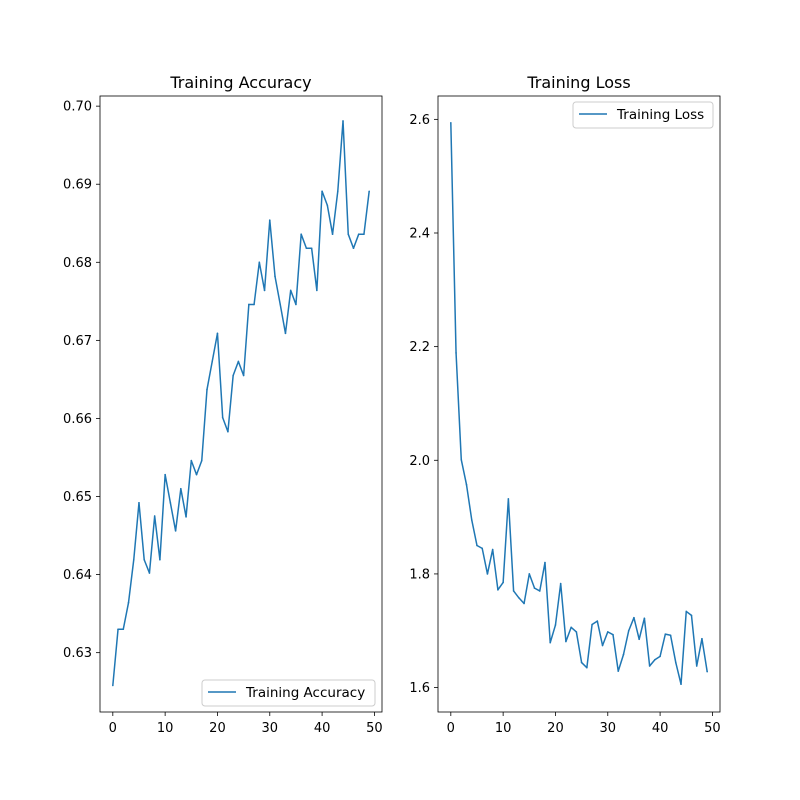  Describe the element at coordinates (419, 120) in the screenshot. I see `loss-y-tick-label: 2.6` at that location.